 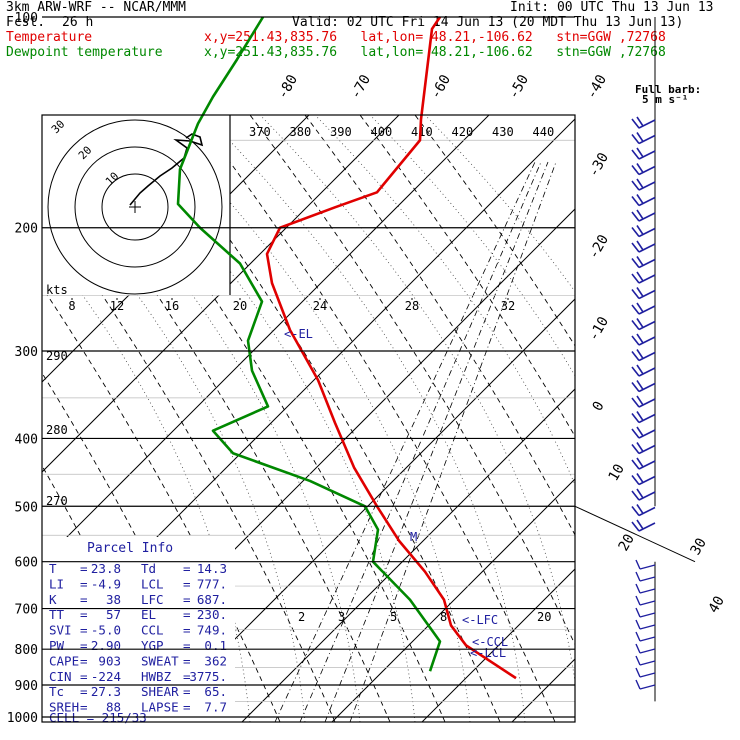 What do you see at coordinates (215, 691) in the screenshot?
I see `parcel-info-cell: 65.` at bounding box center [215, 691].